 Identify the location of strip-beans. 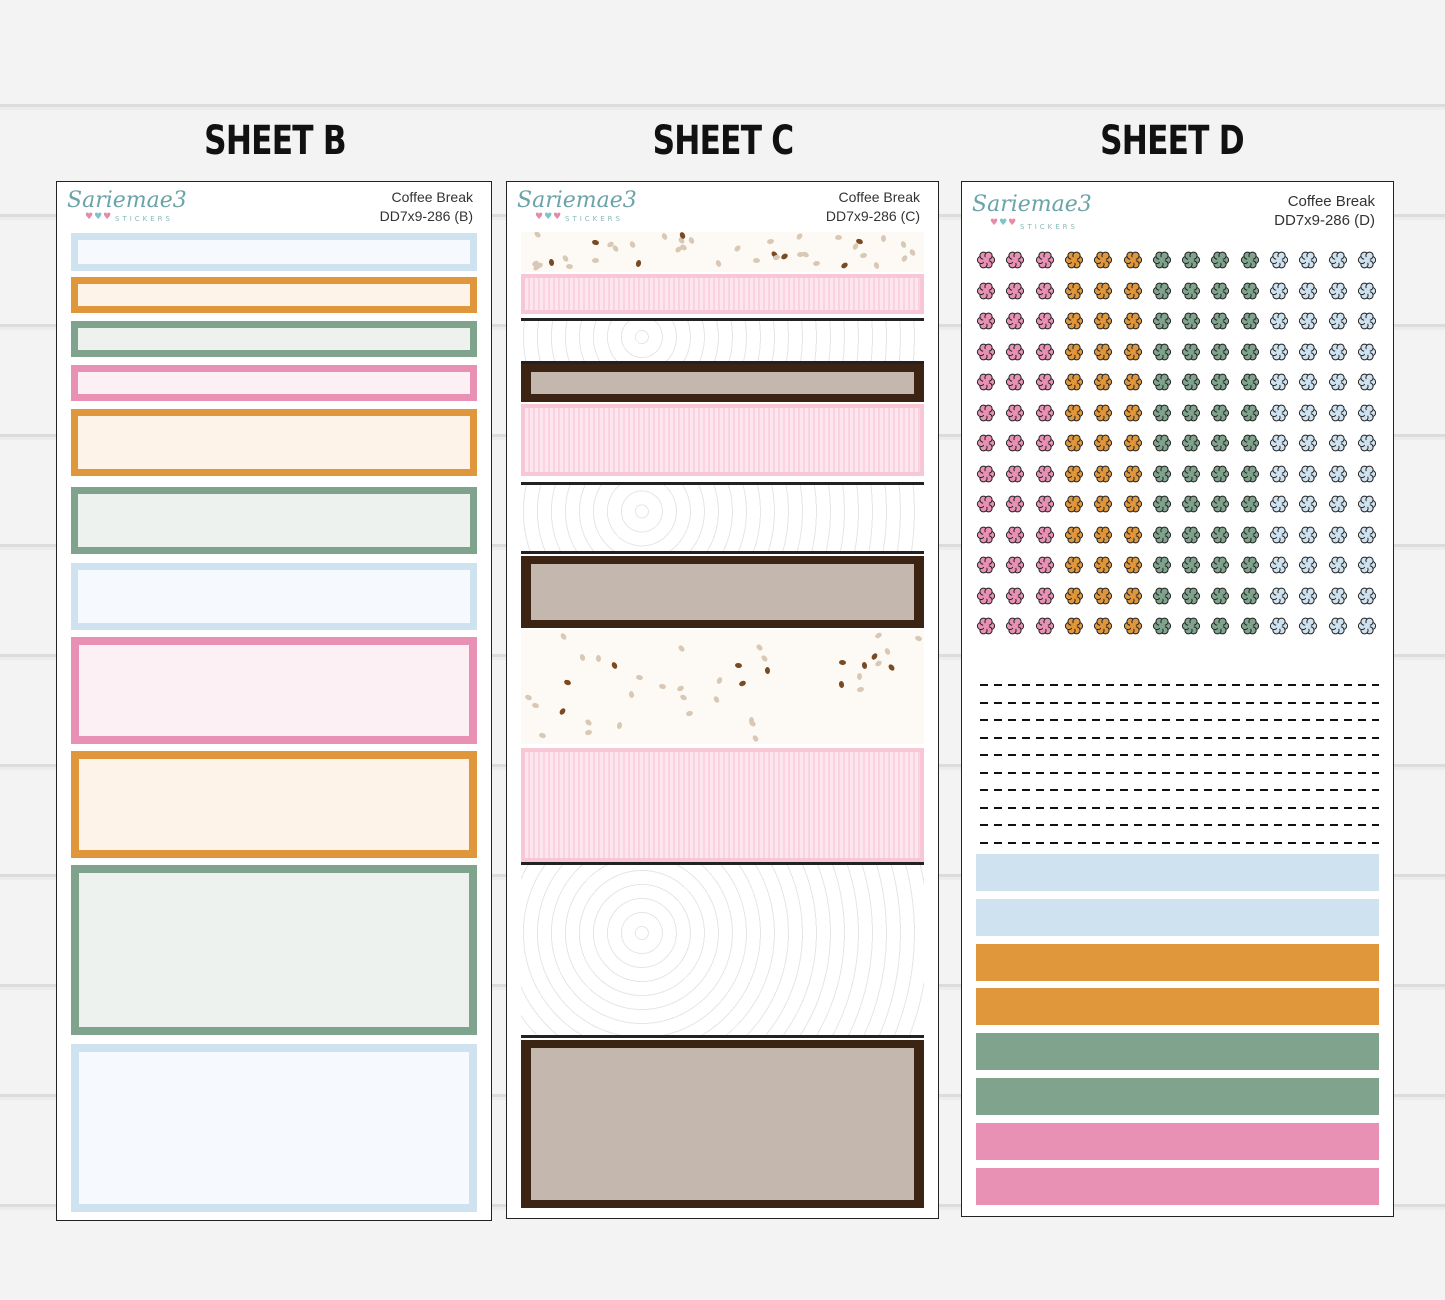
(722, 687).